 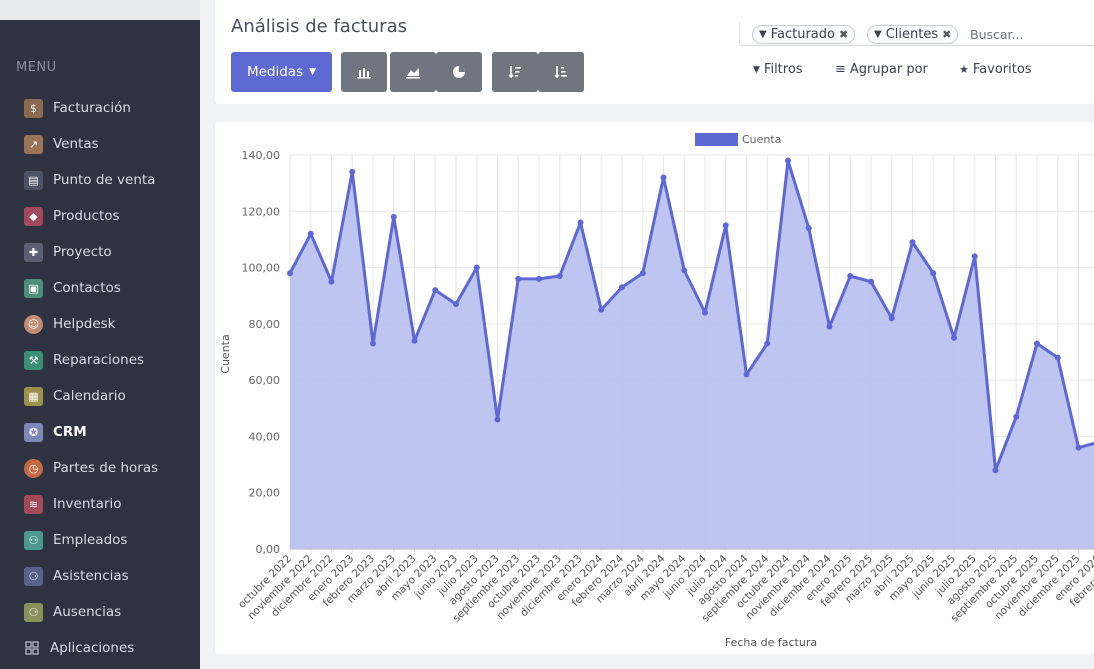 I want to click on y-tick-label: 120,00, so click(x=261, y=211).